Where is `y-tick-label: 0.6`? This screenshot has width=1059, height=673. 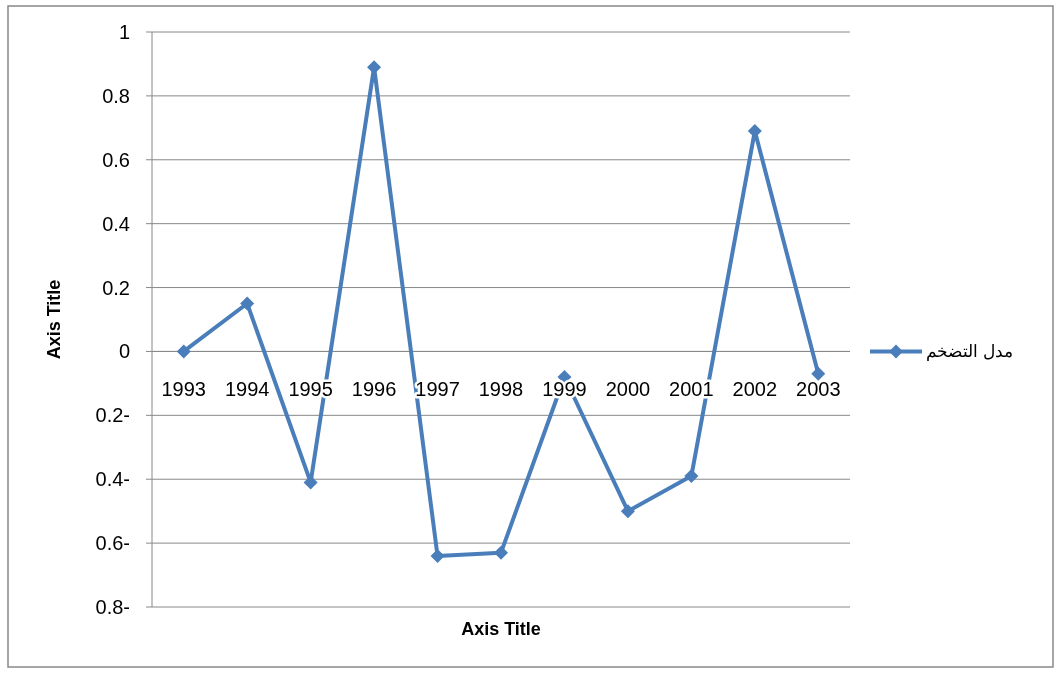 y-tick-label: 0.6 is located at coordinates (116, 159).